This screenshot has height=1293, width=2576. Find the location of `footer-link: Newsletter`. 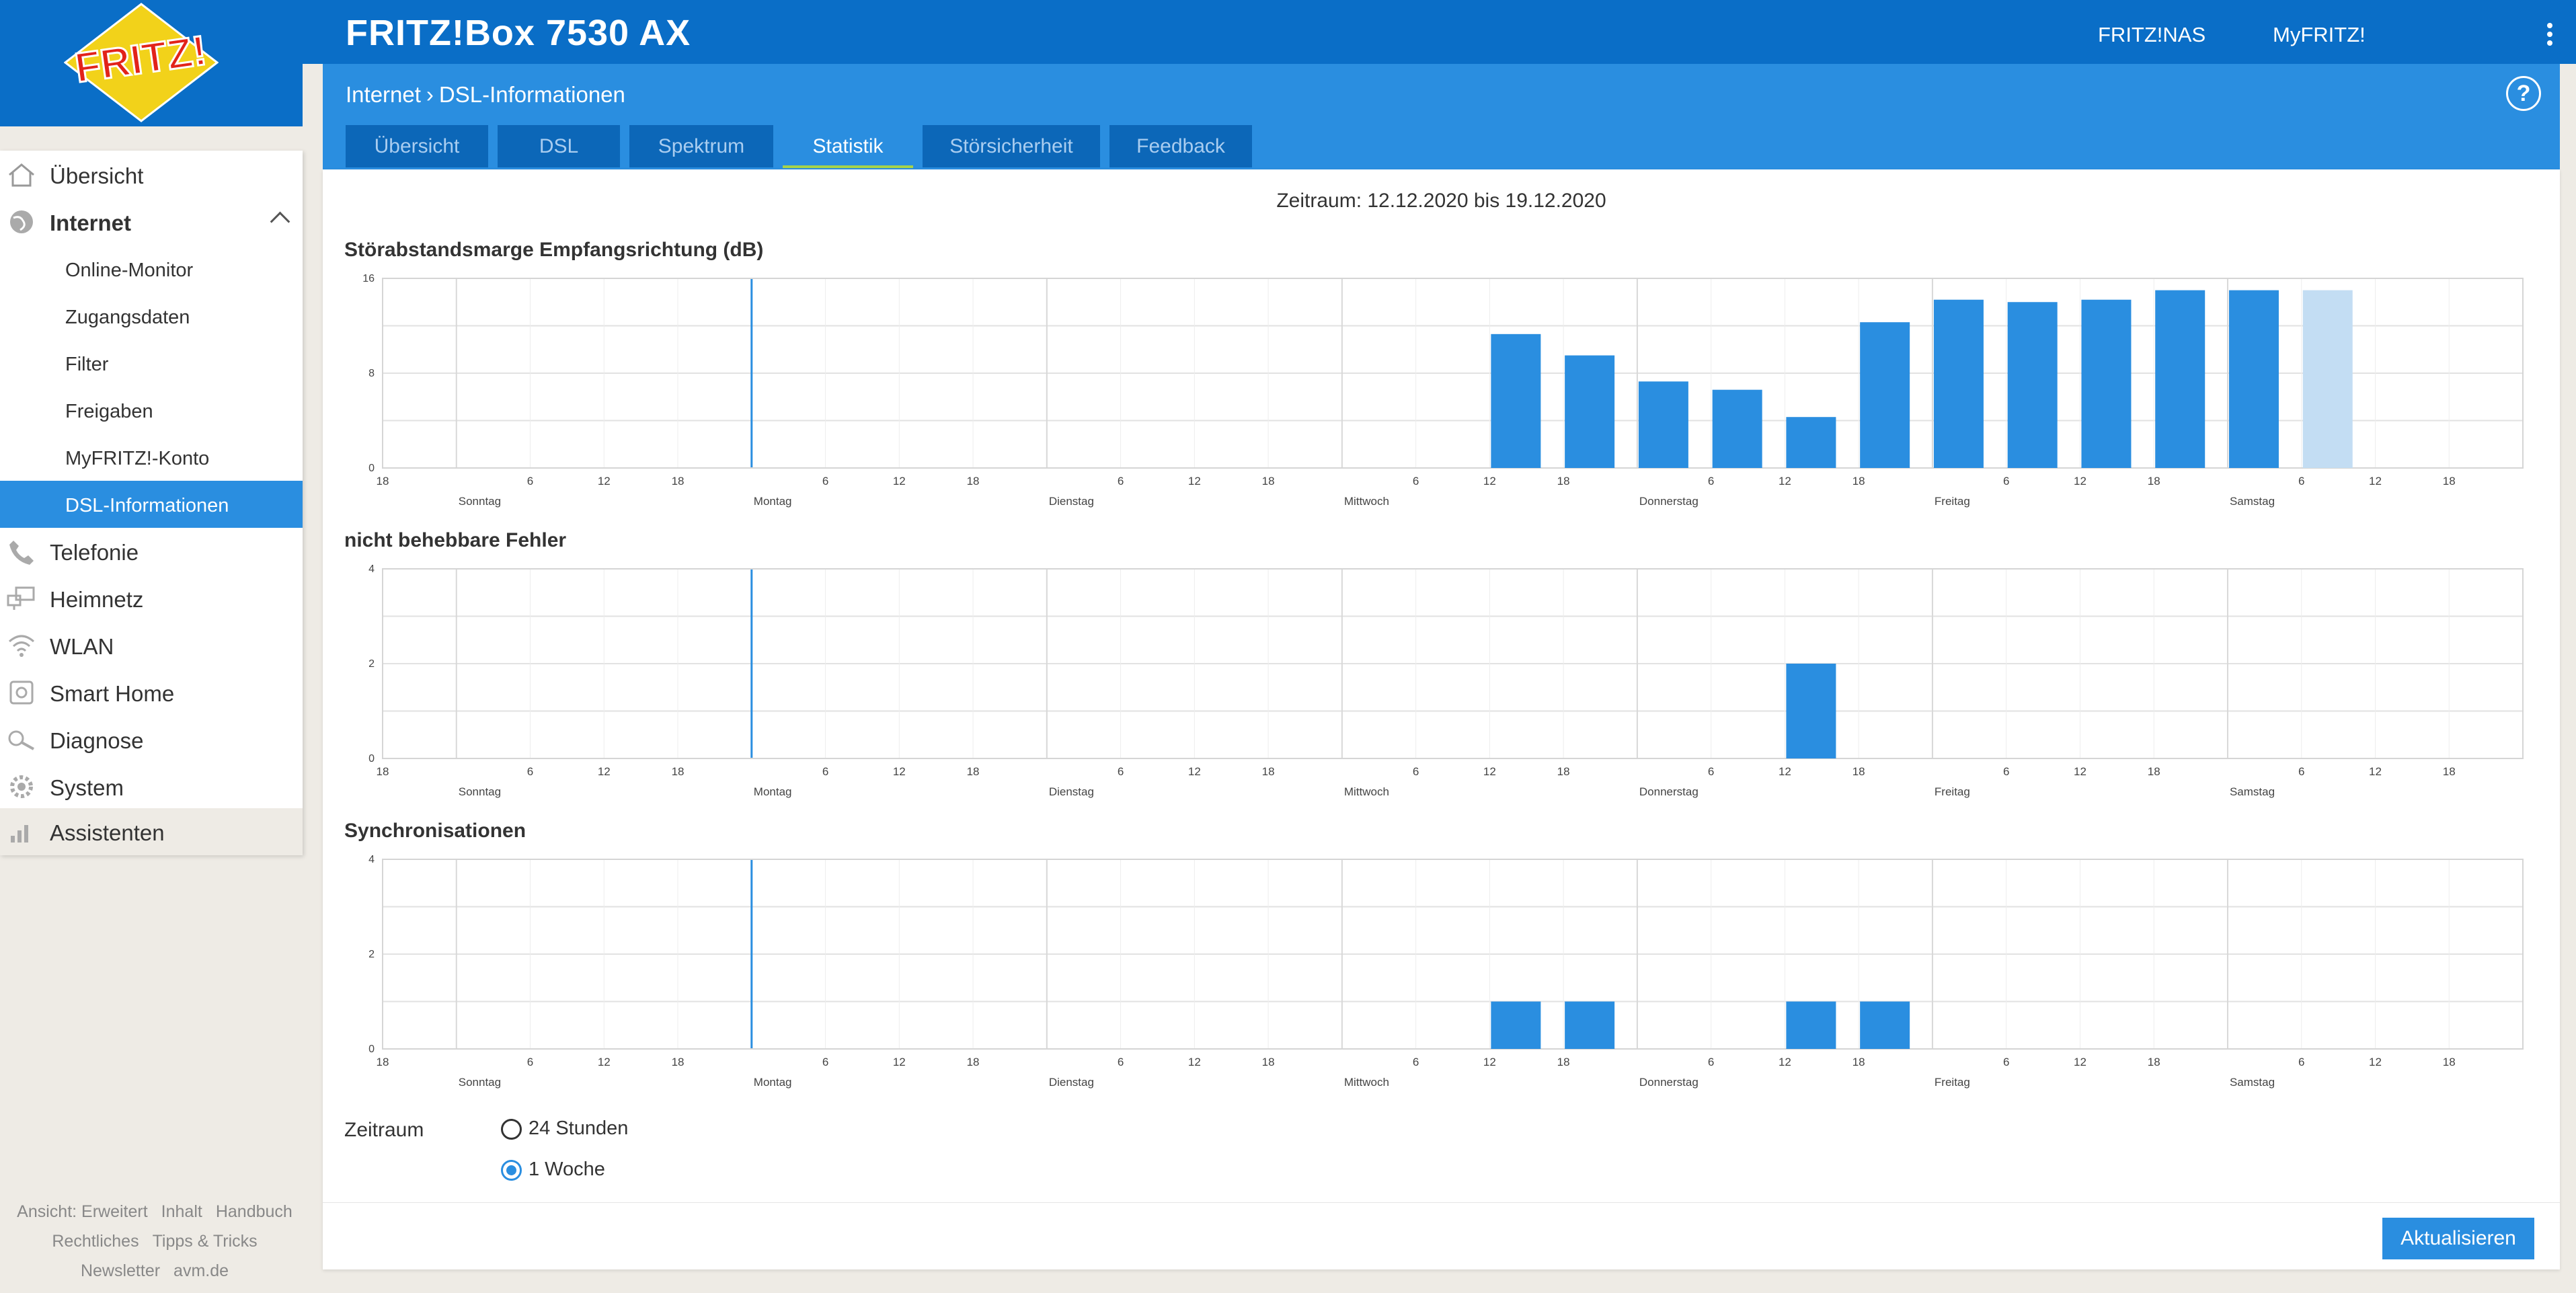

footer-link: Newsletter is located at coordinates (121, 1270).